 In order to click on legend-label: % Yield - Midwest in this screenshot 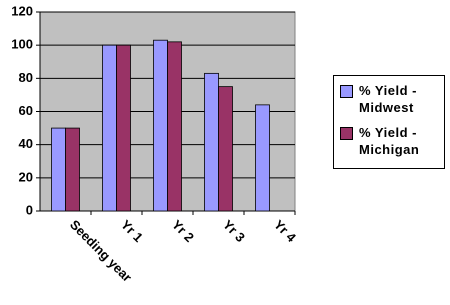, I will do `click(388, 99)`.